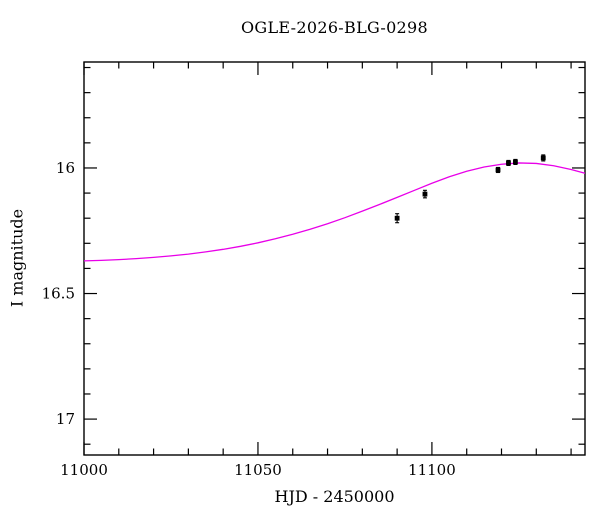 Image resolution: width=600 pixels, height=512 pixels. I want to click on data-points, so click(470, 189).